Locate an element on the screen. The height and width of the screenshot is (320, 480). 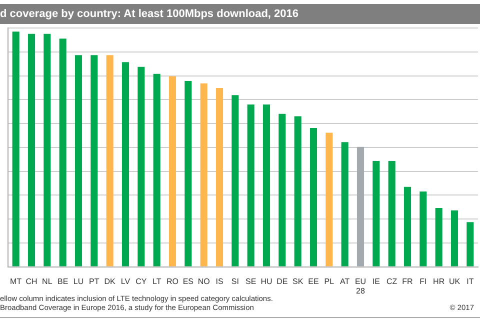
x-tick-label: UK is located at coordinates (454, 281).